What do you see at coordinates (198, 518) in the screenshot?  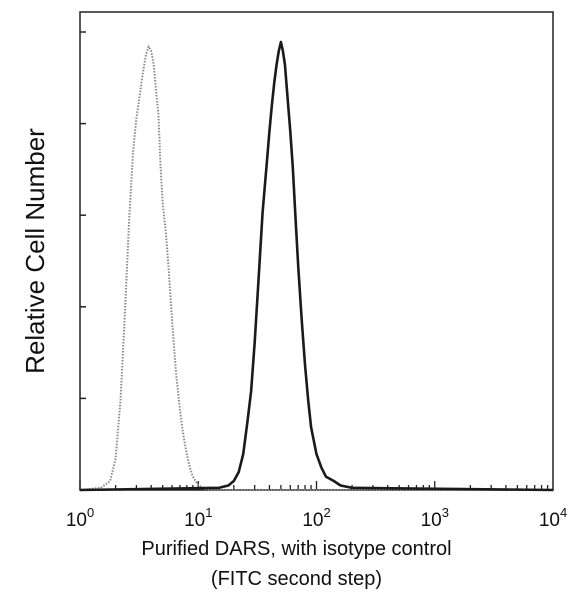 I see `x-tick-label: 10¹` at bounding box center [198, 518].